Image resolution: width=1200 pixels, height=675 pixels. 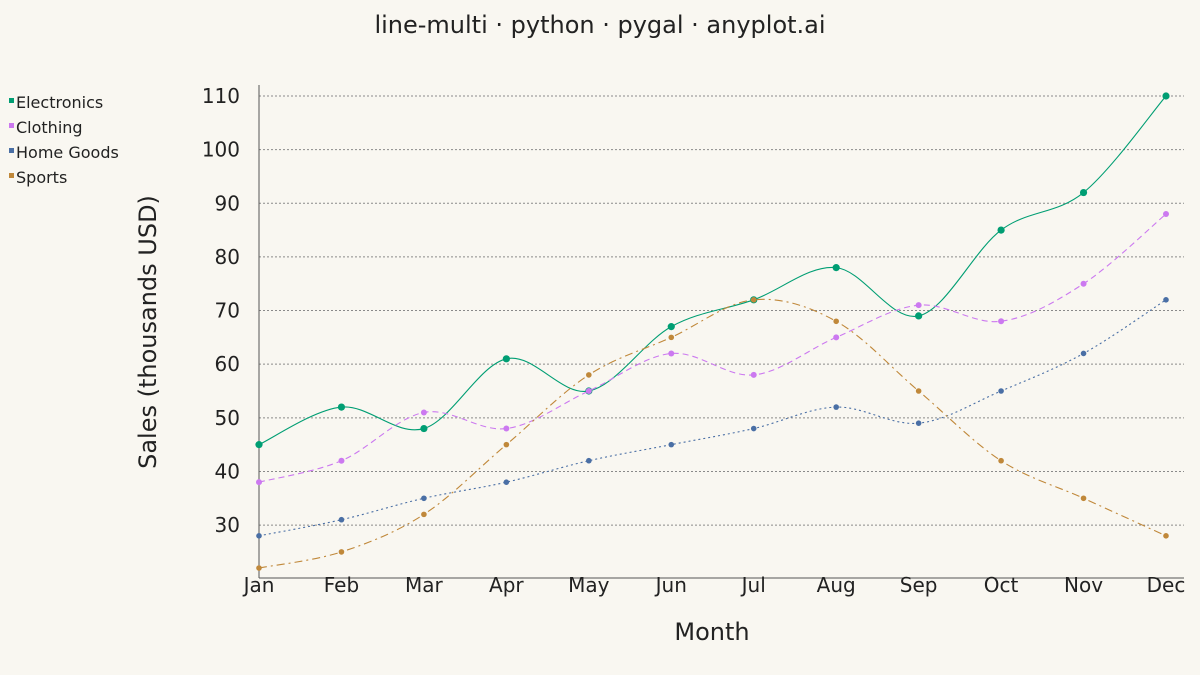 What do you see at coordinates (506, 585) in the screenshot?
I see `x-tick-label: Apr` at bounding box center [506, 585].